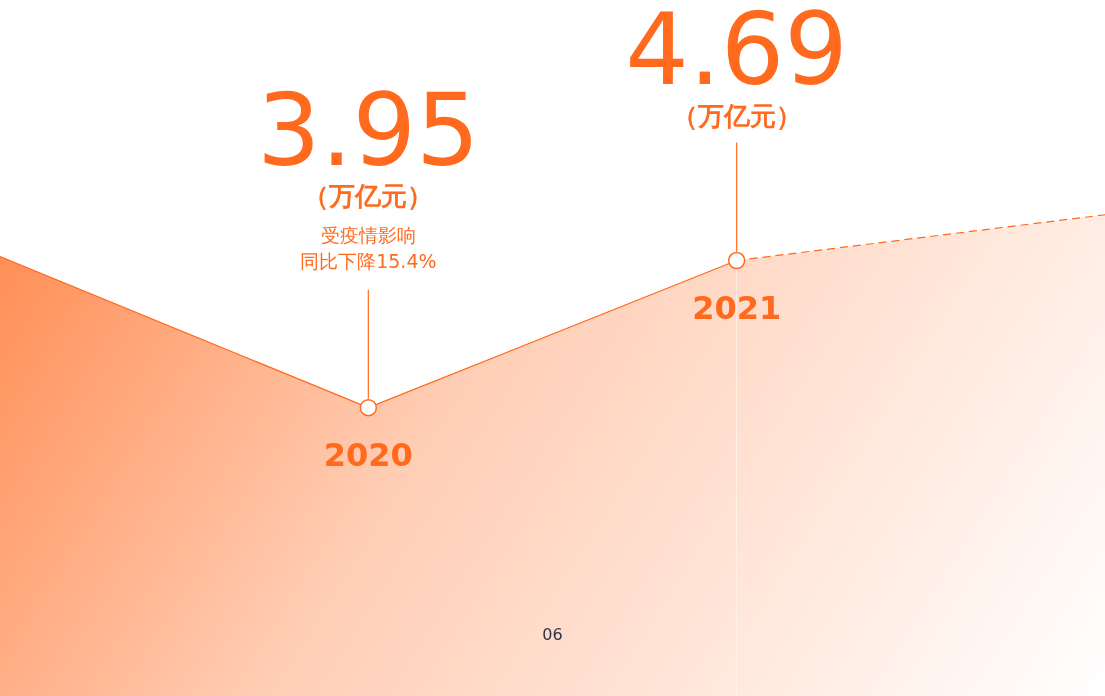  What do you see at coordinates (552, 635) in the screenshot?
I see `annotation: 06` at bounding box center [552, 635].